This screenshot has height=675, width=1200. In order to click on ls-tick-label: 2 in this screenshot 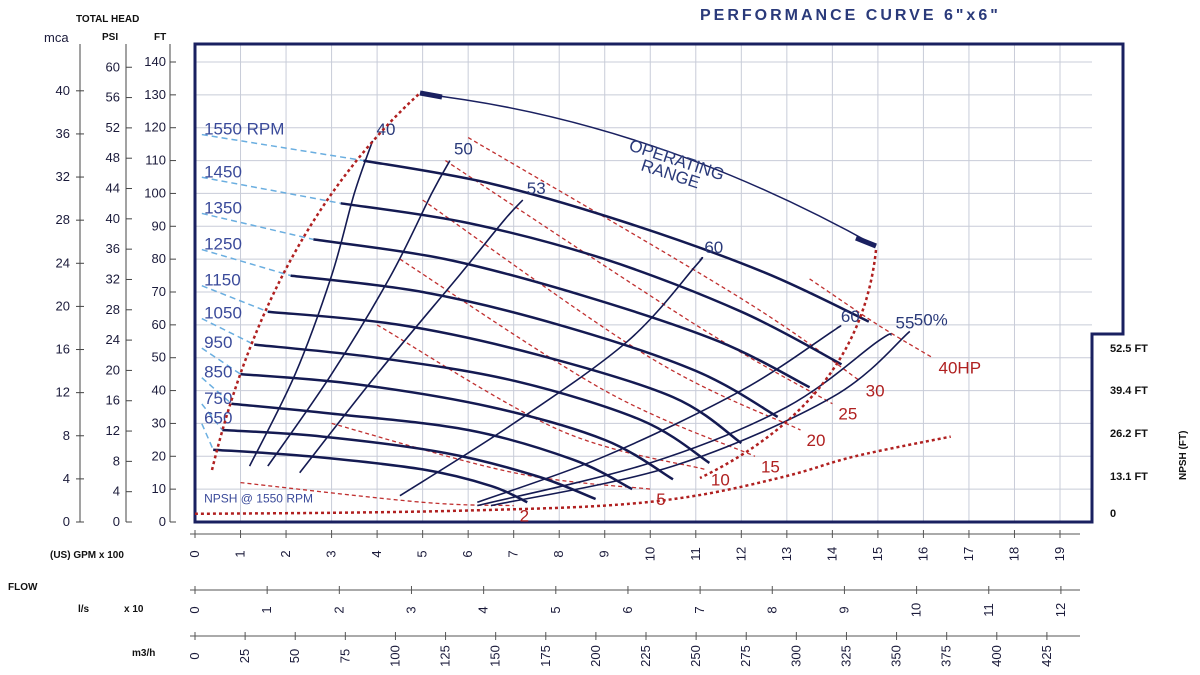, I will do `click(338, 609)`.